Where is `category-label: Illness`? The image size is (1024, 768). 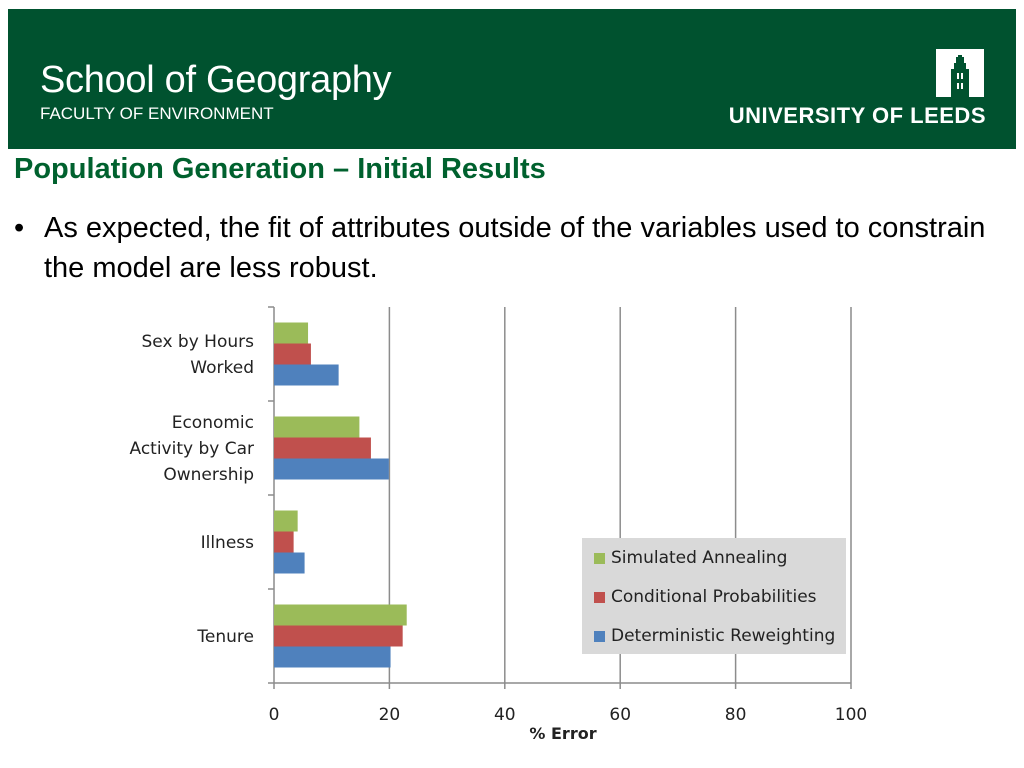
category-label: Illness is located at coordinates (228, 543).